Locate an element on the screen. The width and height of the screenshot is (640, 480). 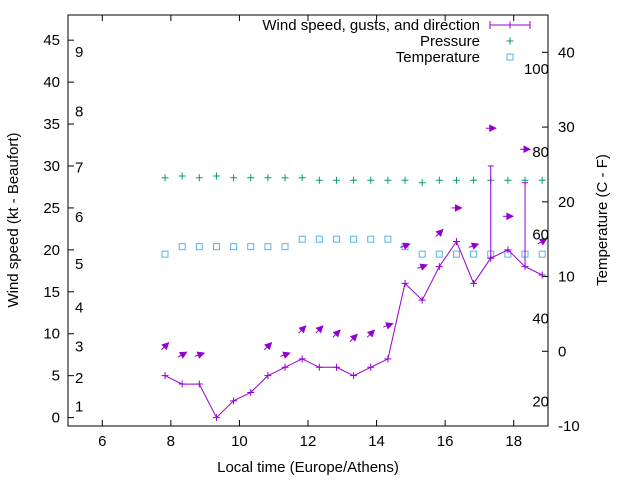
x-tick-label: 8 is located at coordinates (171, 441).